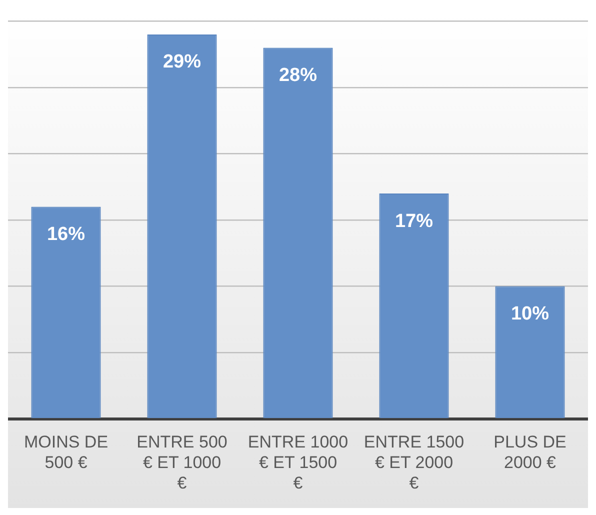  Describe the element at coordinates (298, 75) in the screenshot. I see `data-label: 28%` at that location.